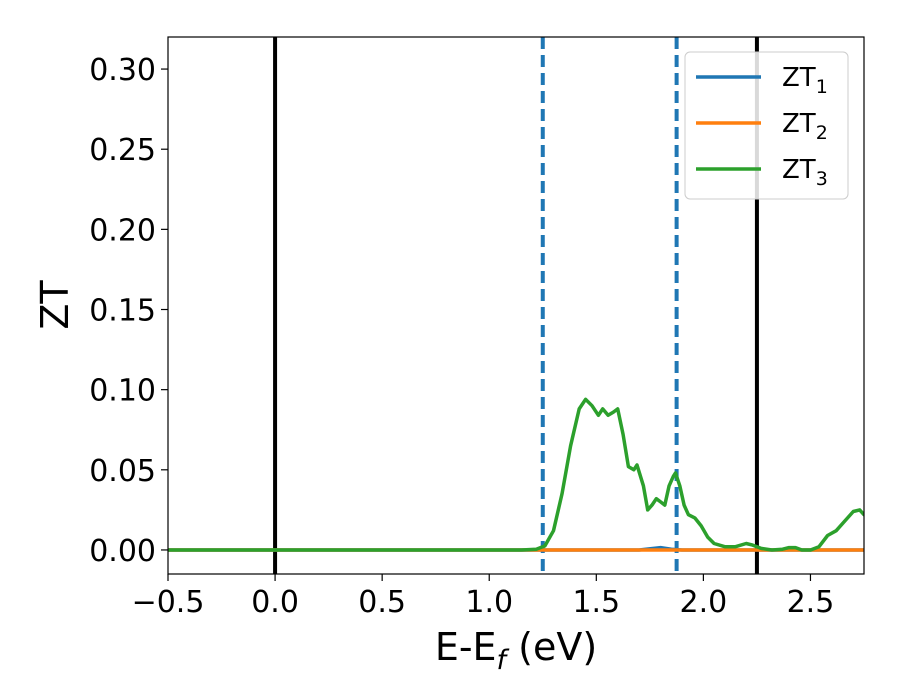 The height and width of the screenshot is (700, 900). What do you see at coordinates (122, 391) in the screenshot?
I see `y-tick-label: 0.10` at bounding box center [122, 391].